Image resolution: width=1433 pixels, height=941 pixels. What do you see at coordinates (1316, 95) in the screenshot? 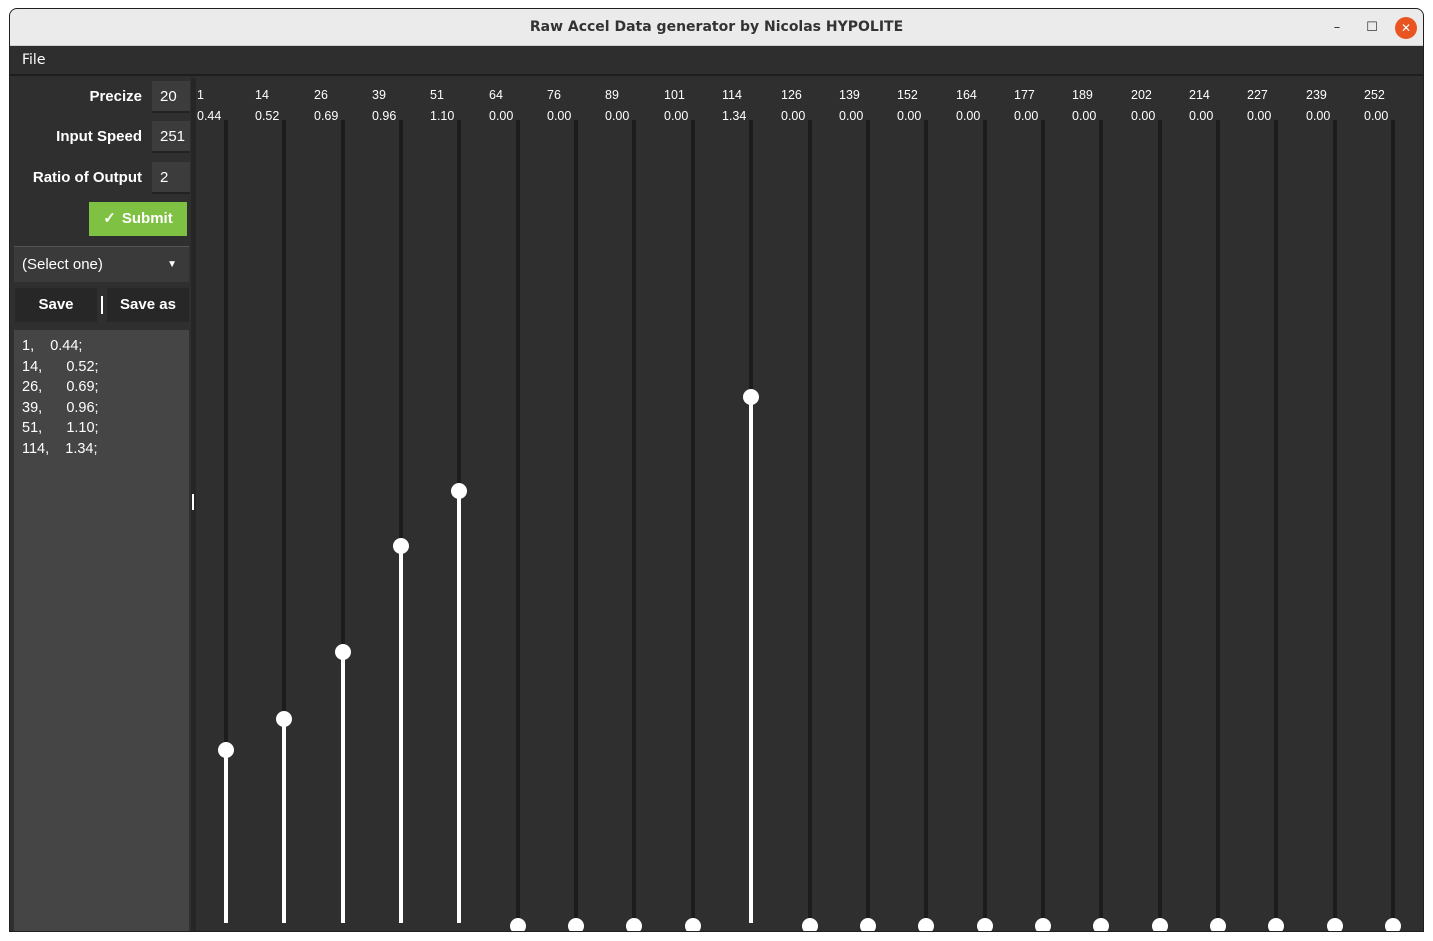
I see `slider-x-label: 239` at bounding box center [1316, 95].